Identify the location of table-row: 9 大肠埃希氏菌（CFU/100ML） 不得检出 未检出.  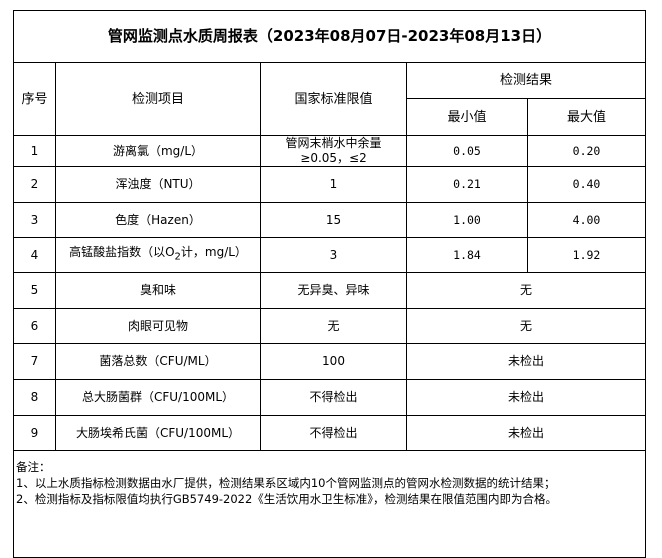
(330, 433).